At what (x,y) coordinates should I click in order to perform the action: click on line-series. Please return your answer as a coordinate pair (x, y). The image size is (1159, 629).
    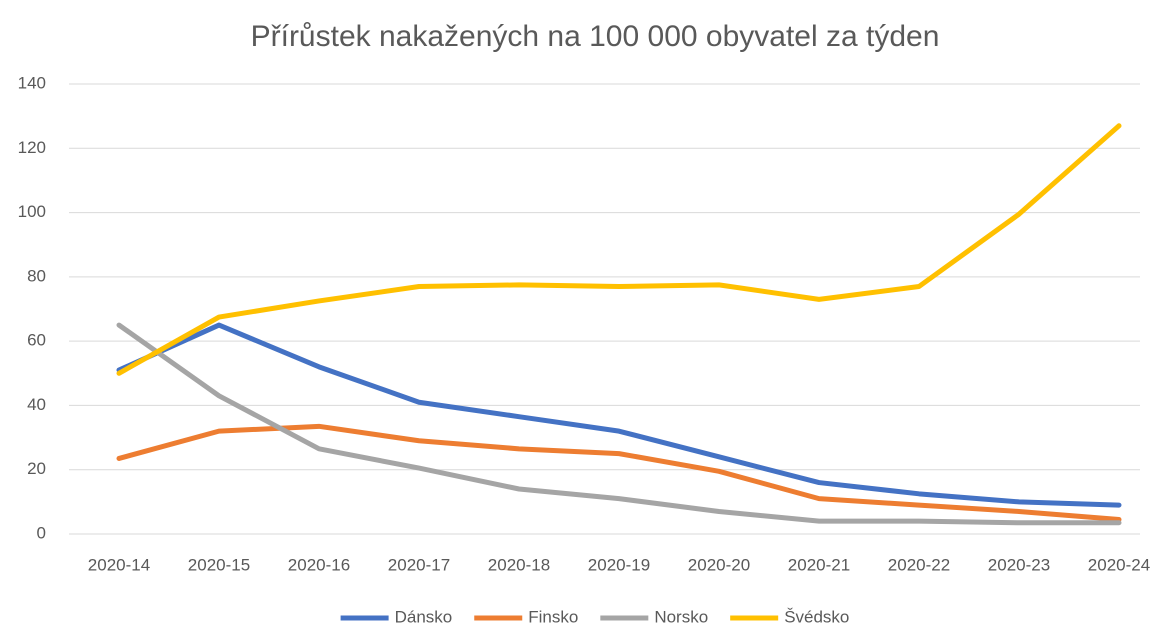
    Looking at the image, I should click on (619, 473).